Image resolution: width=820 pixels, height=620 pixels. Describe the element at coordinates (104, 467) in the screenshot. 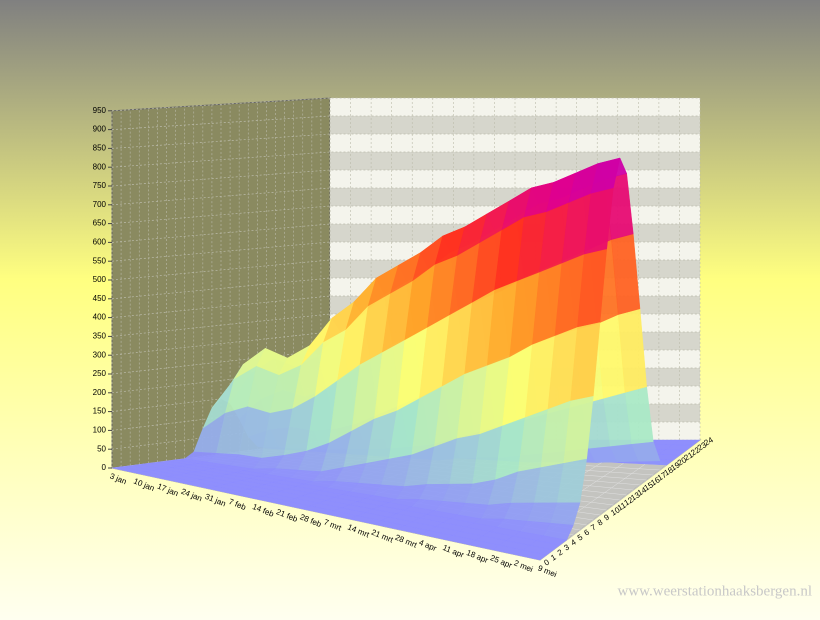

I see `z-tick-label: 0` at that location.